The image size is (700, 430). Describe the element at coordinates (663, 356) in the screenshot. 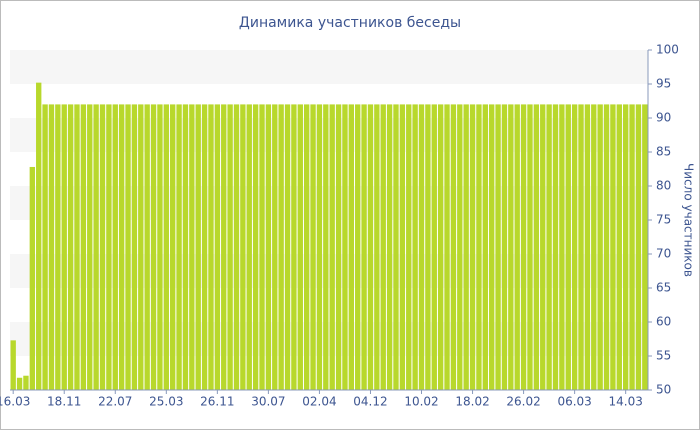

I see `y-tick-label: 55` at that location.